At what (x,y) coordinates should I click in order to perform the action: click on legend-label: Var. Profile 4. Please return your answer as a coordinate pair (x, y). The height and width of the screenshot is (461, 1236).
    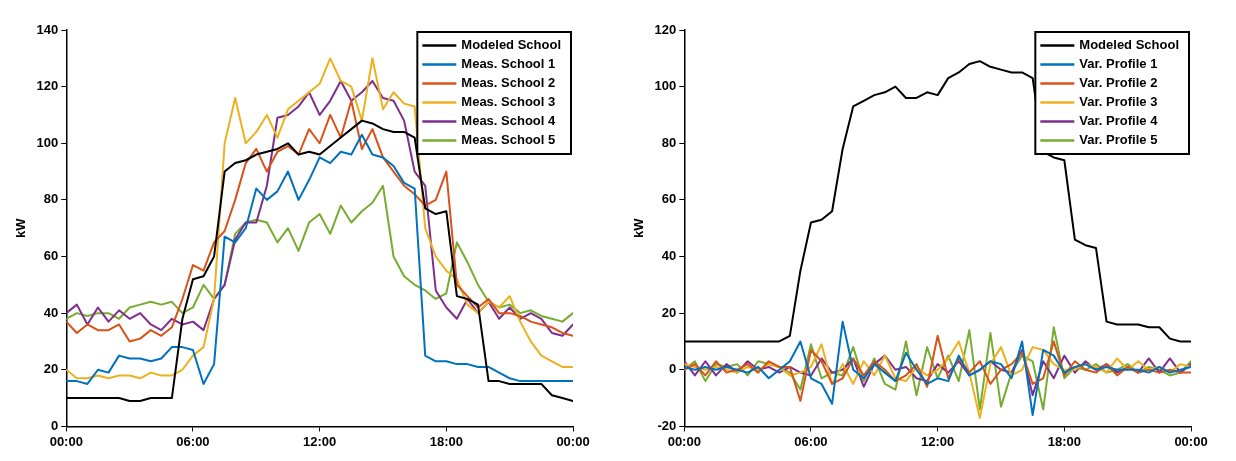
    Looking at the image, I should click on (1119, 121).